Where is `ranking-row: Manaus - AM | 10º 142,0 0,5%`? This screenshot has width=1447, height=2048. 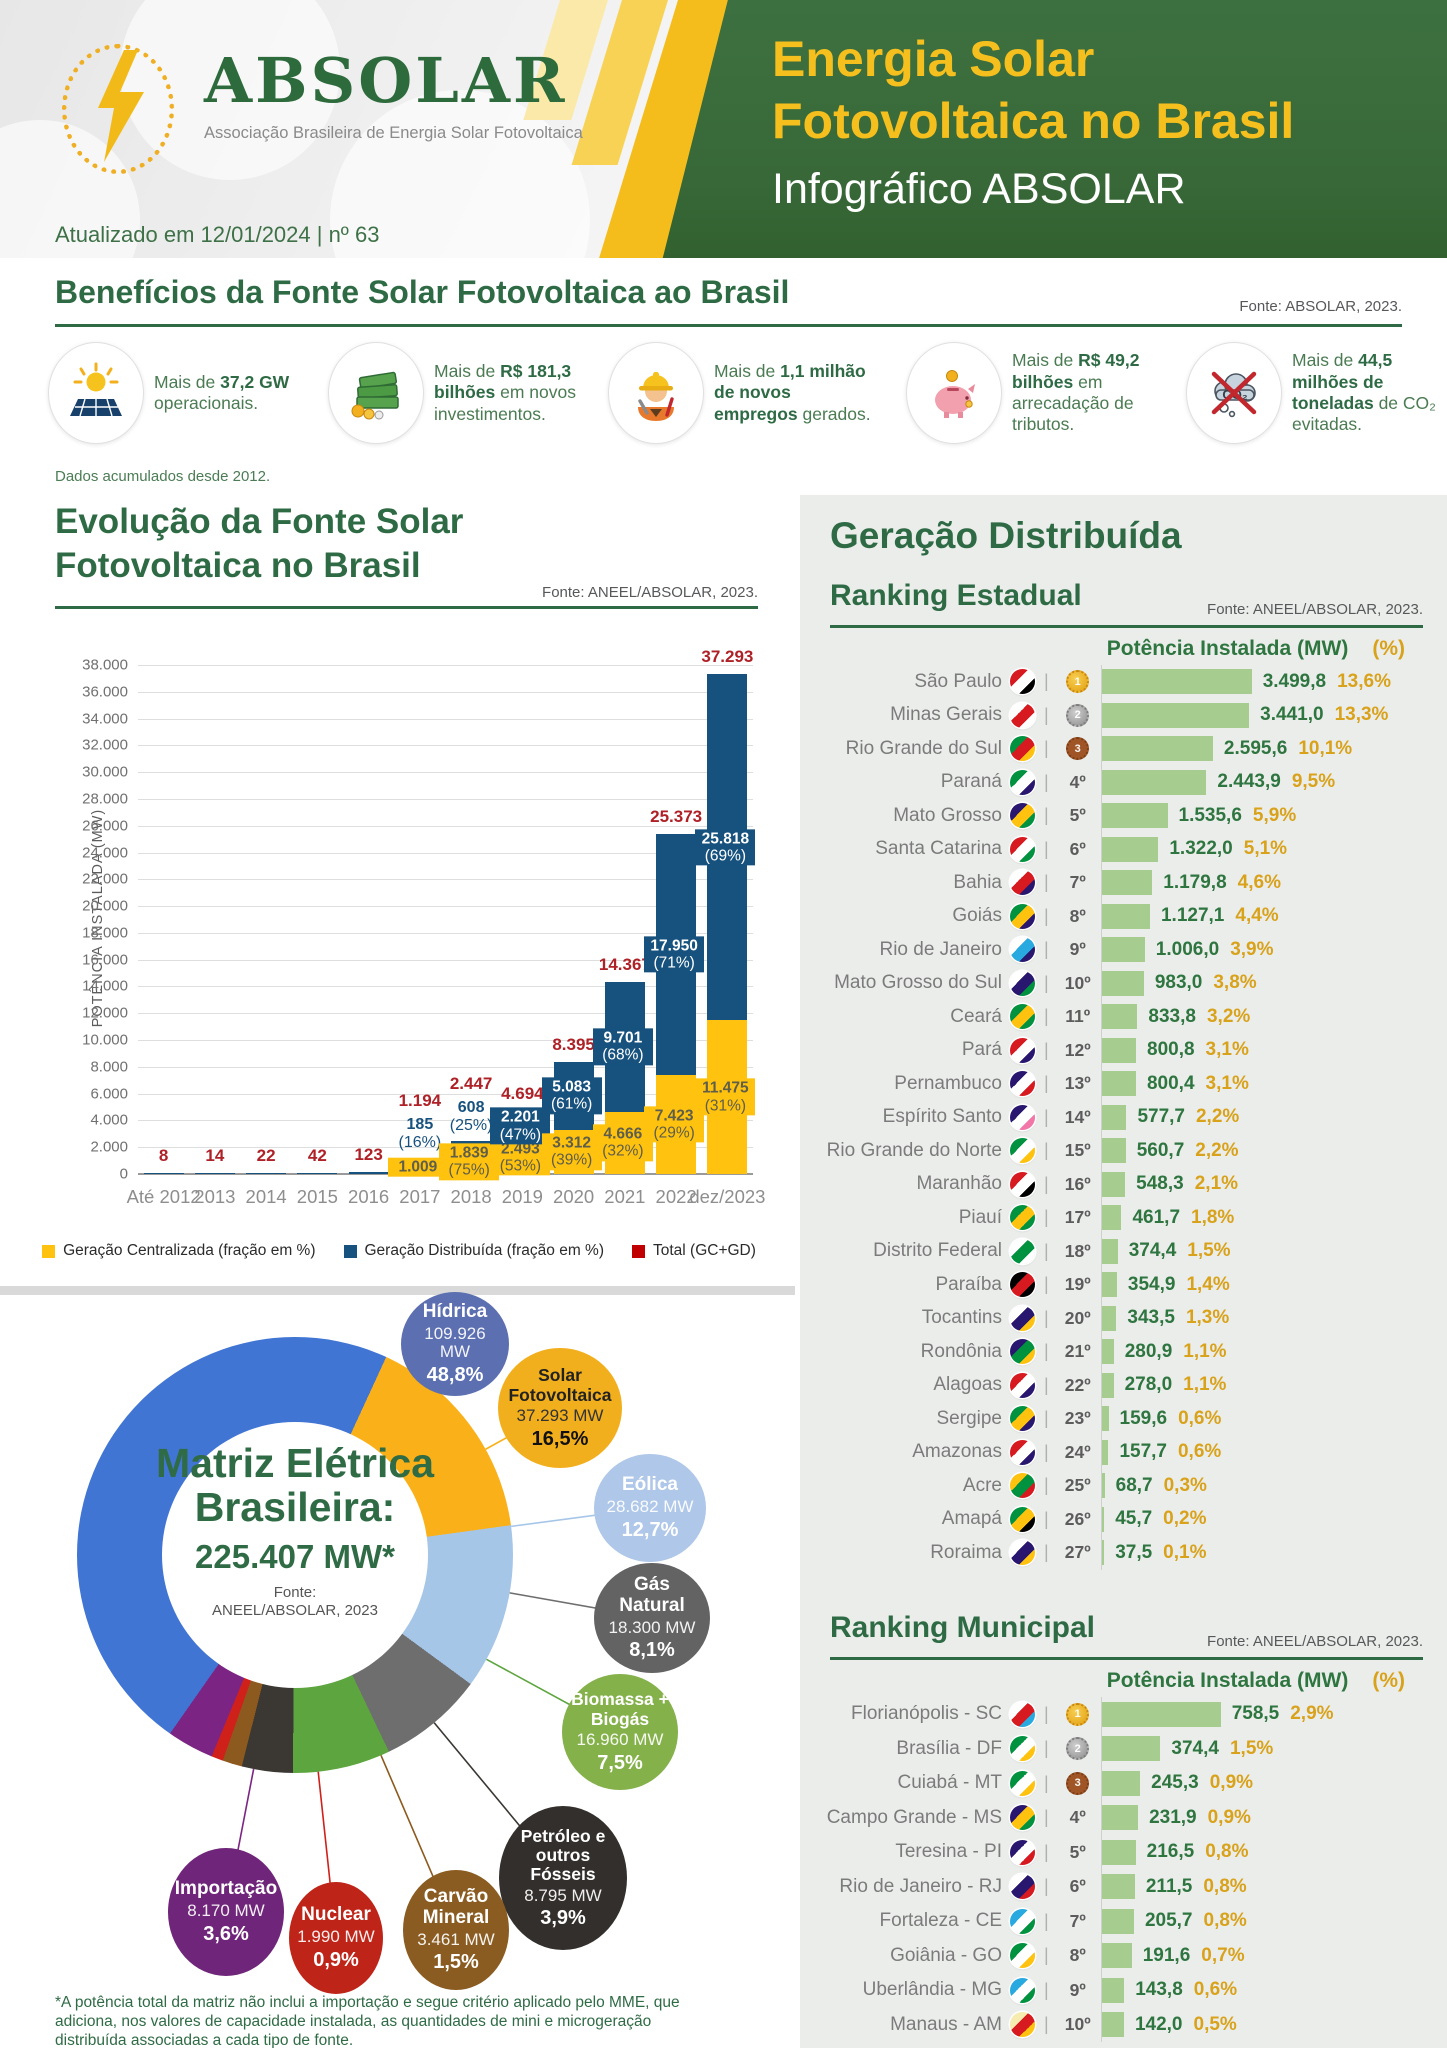 ranking-row: Manaus - AM | 10º 142,0 0,5% is located at coordinates (1120, 2024).